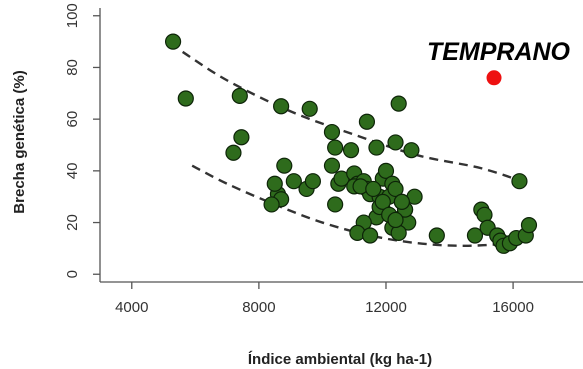 The height and width of the screenshot is (369, 583). I want to click on y-axis-title: Brecha genética (%), so click(19, 141).